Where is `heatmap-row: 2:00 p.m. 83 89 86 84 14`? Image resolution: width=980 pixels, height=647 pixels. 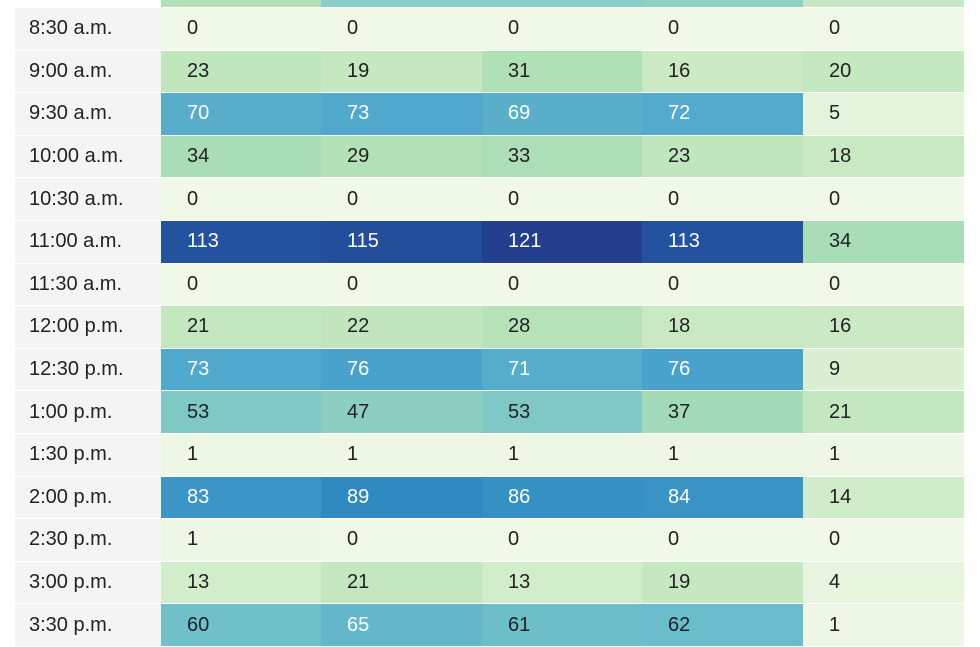 heatmap-row: 2:00 p.m. 83 89 86 84 14 is located at coordinates (490, 498).